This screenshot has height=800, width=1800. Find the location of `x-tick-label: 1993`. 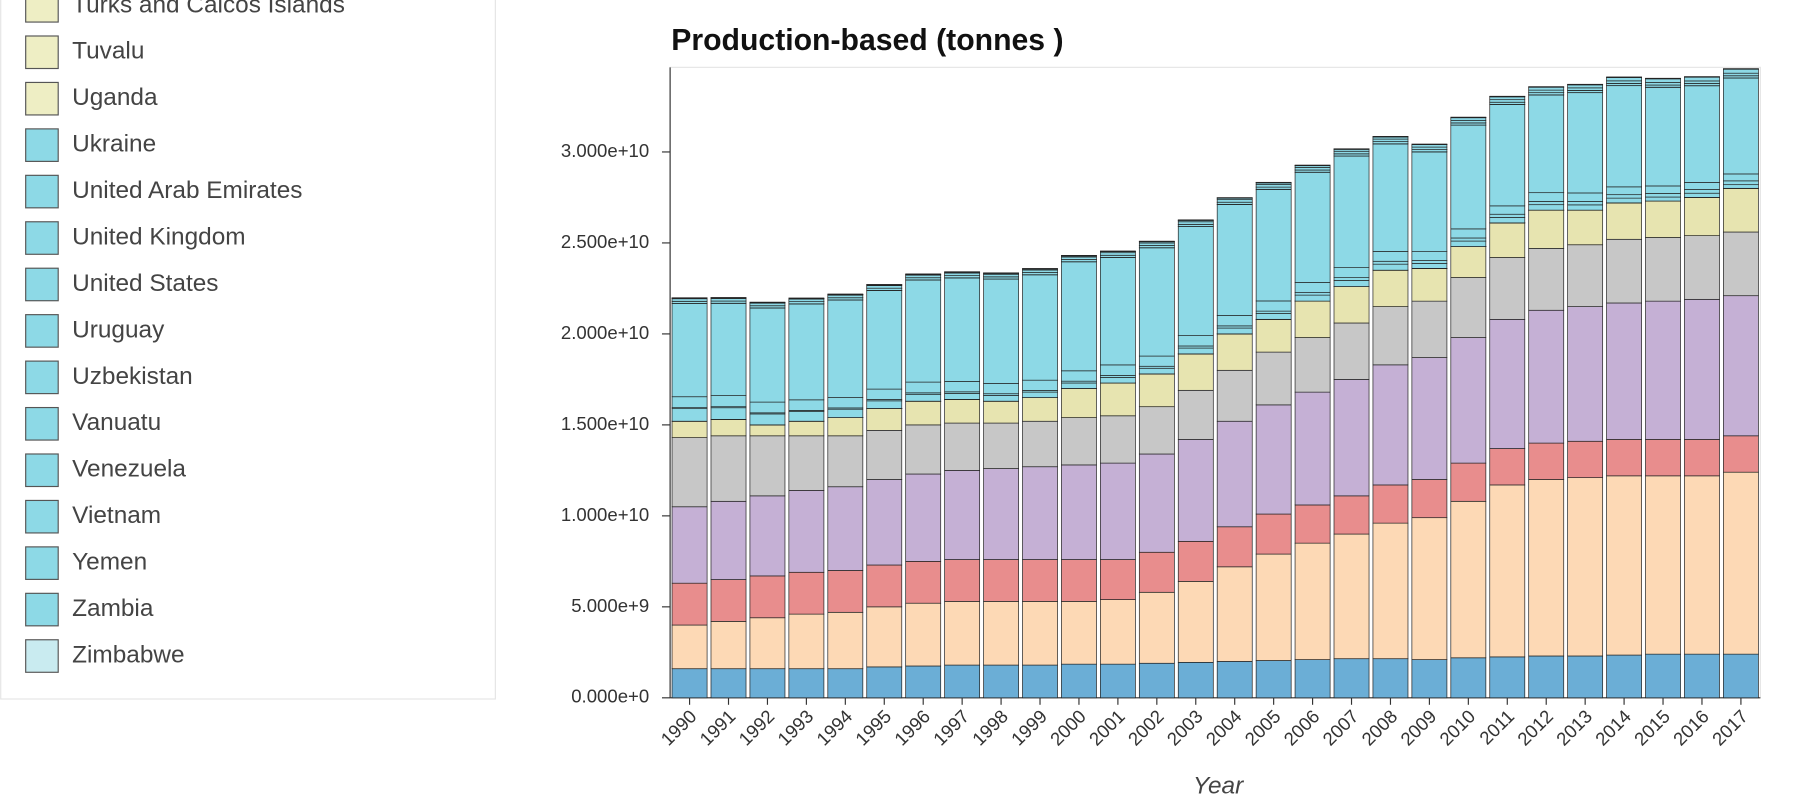

x-tick-label: 1993 is located at coordinates (795, 728).